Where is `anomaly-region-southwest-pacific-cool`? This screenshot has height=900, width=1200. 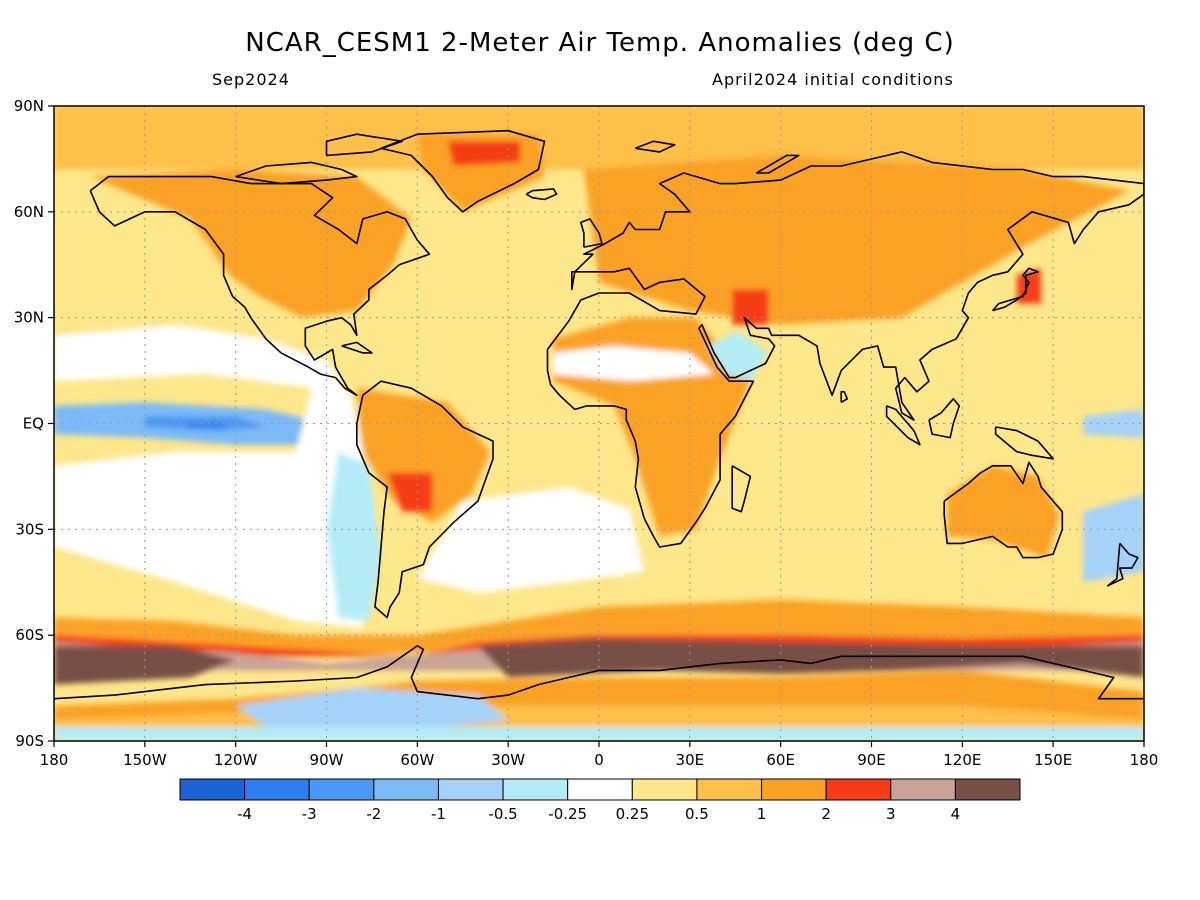
anomaly-region-southwest-pacific-cool is located at coordinates (1113, 538).